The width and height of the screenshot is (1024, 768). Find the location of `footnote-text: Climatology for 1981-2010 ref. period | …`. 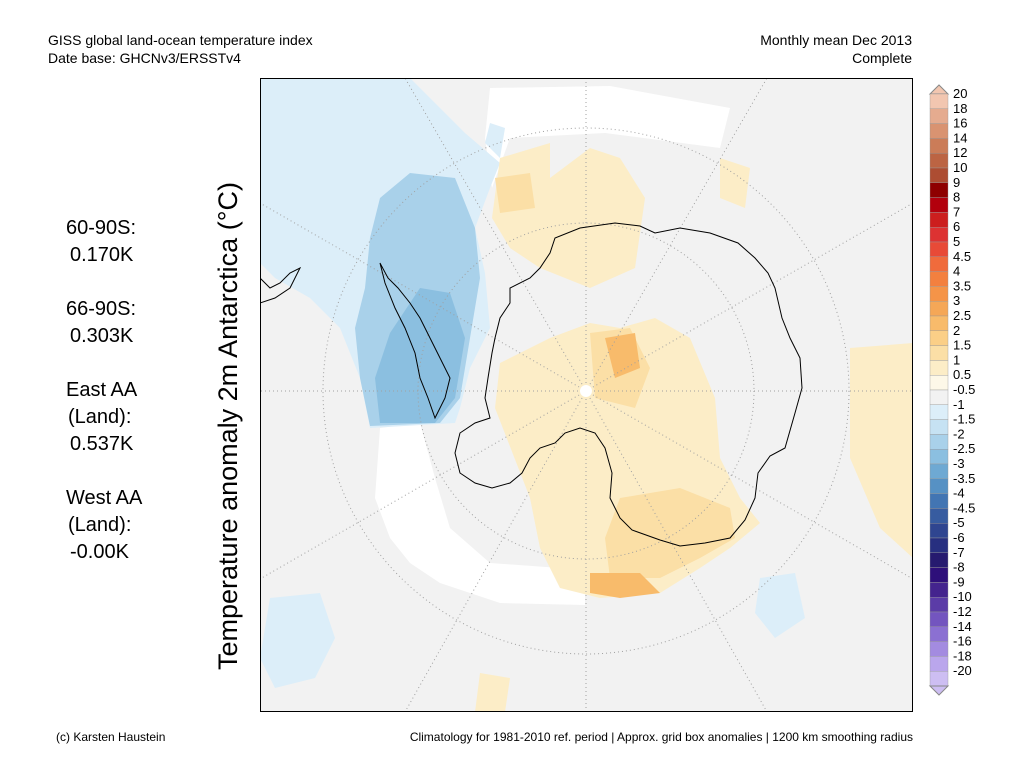

footnote-text: Climatology for 1981-2010 ref. period | … is located at coordinates (661, 737).